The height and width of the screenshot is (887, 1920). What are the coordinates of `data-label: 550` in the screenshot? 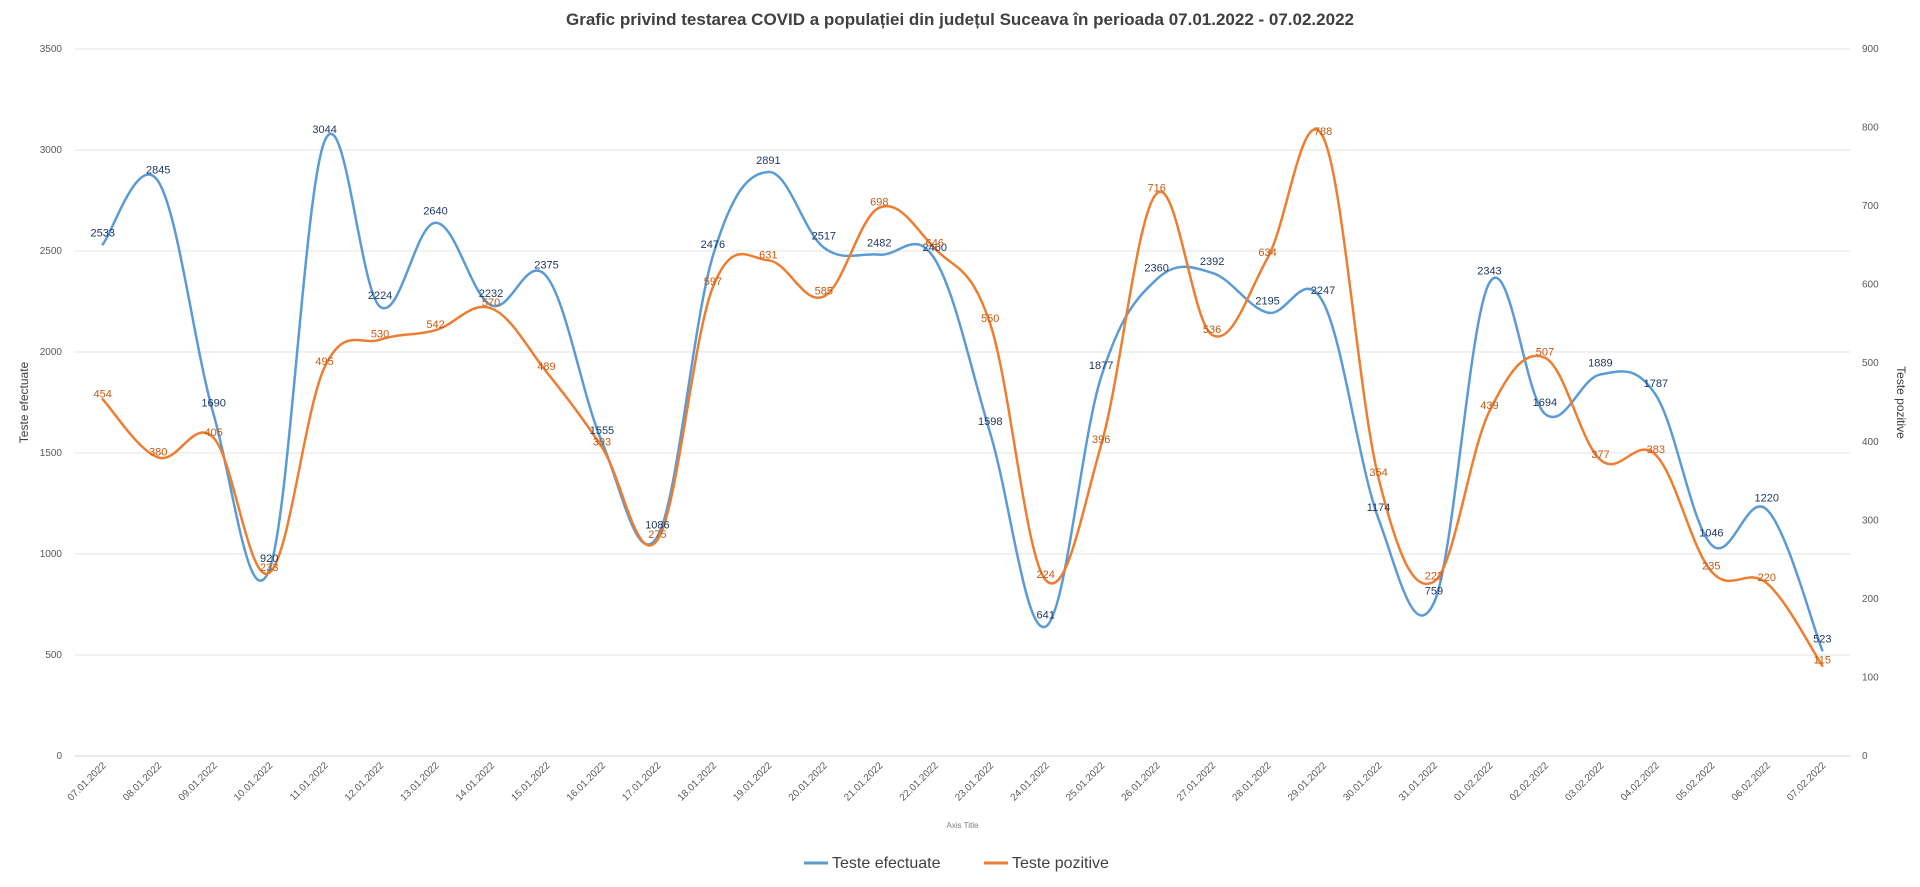 It's located at (990, 319).